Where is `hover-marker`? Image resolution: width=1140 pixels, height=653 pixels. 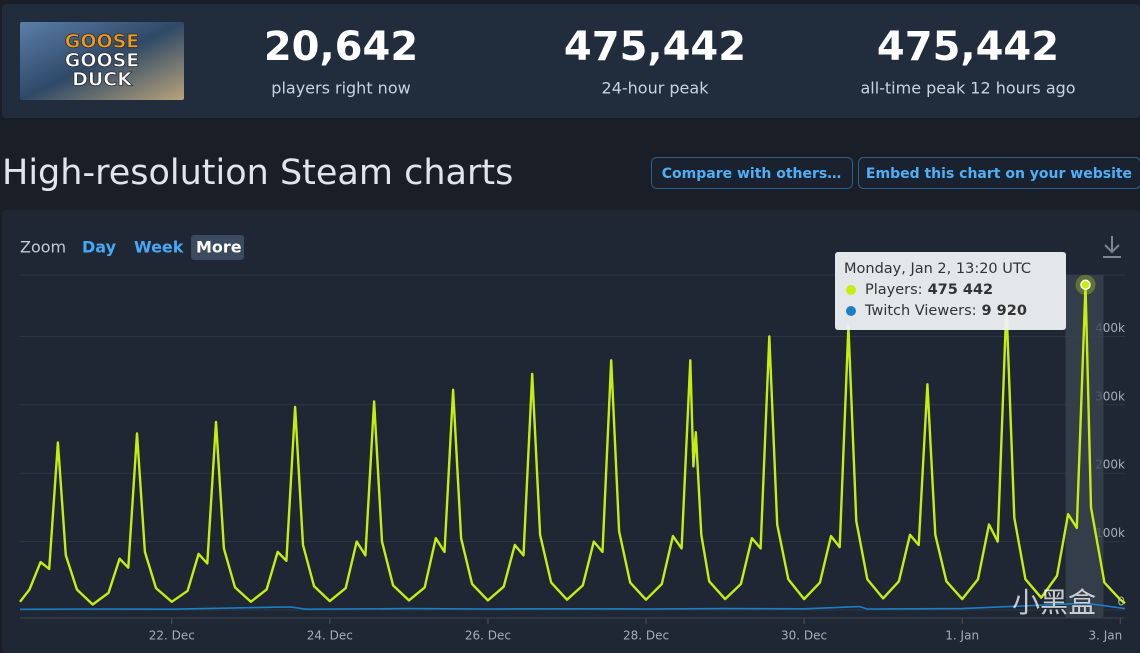 hover-marker is located at coordinates (1085, 285).